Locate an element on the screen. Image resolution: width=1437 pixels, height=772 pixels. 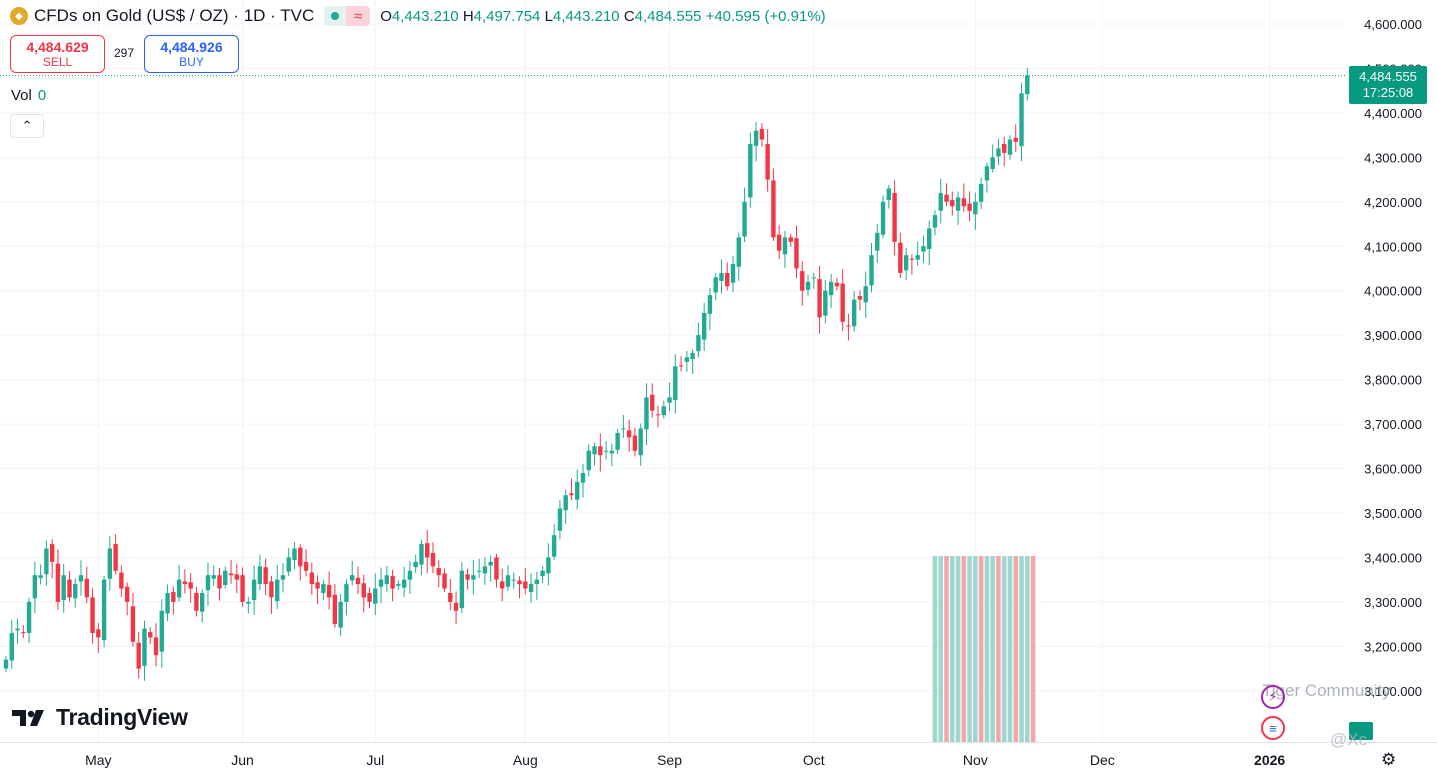
logo-text: TradingView is located at coordinates (122, 717).